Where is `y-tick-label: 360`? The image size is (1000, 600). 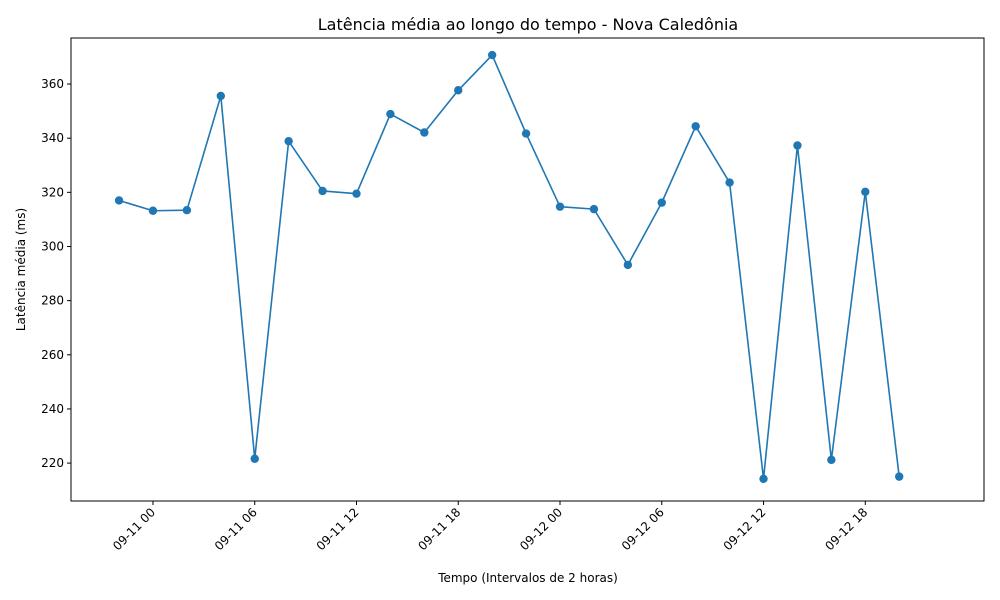
y-tick-label: 360 is located at coordinates (52, 84).